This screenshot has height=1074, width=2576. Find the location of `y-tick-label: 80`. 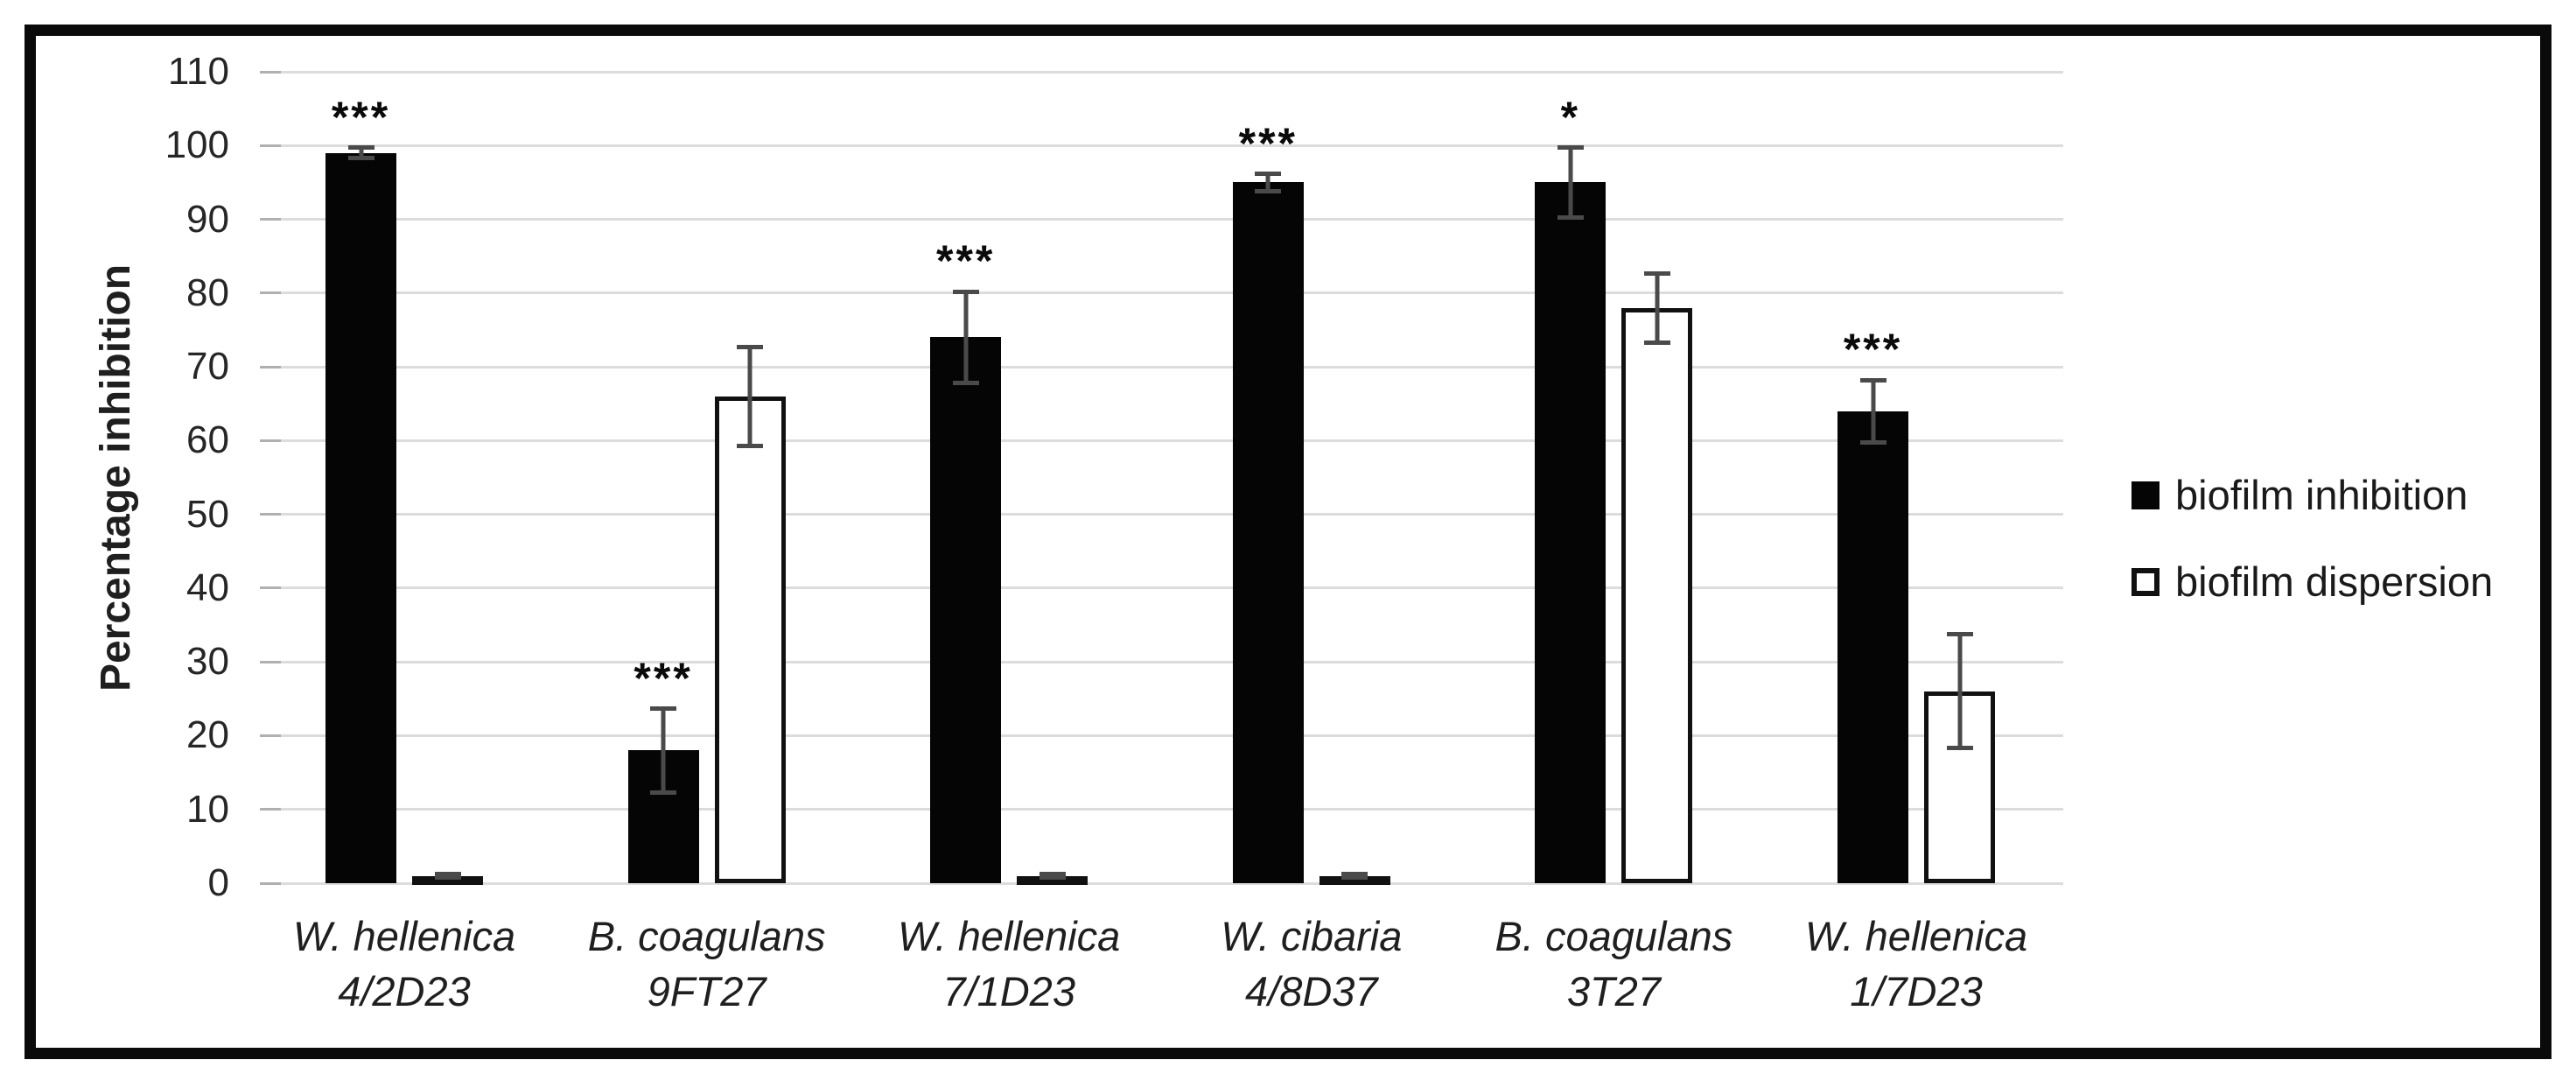

y-tick-label: 80 is located at coordinates (207, 292).